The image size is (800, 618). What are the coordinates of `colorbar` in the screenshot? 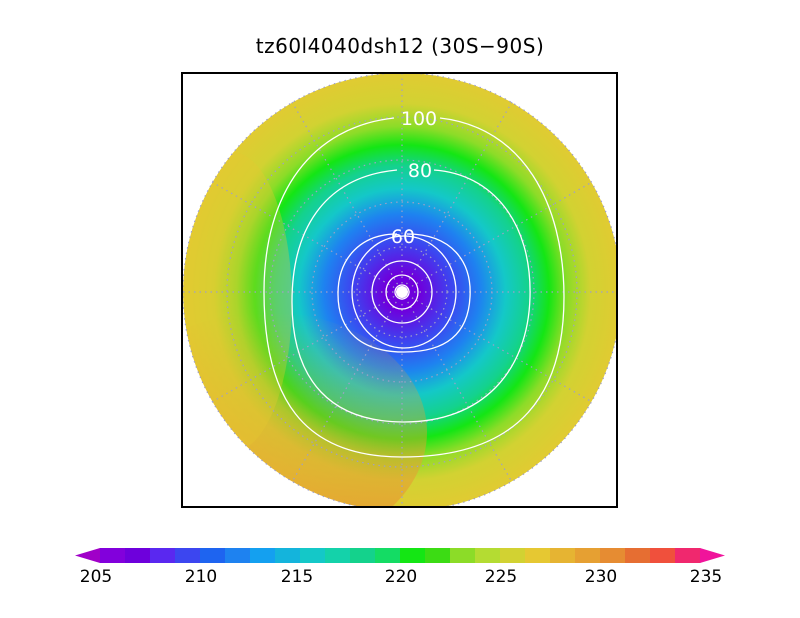 It's located at (400, 555).